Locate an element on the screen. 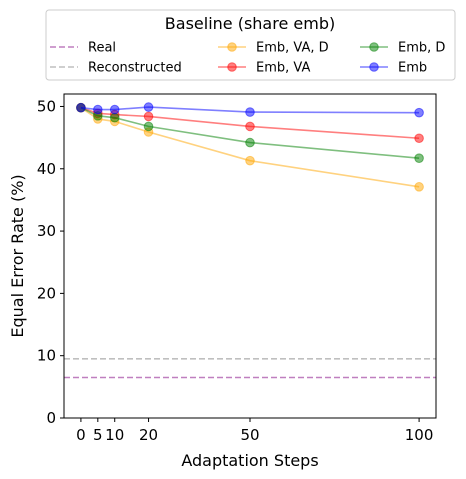 The width and height of the screenshot is (466, 479). legend-title: Baseline (share emb) is located at coordinates (250, 23).